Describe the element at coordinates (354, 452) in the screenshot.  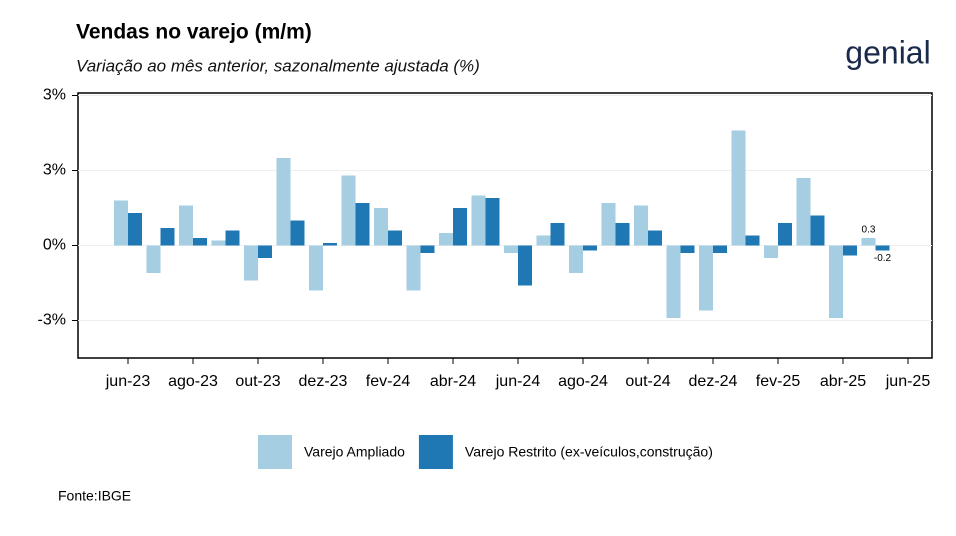
I see `legend-label: Varejo Ampliado` at that location.